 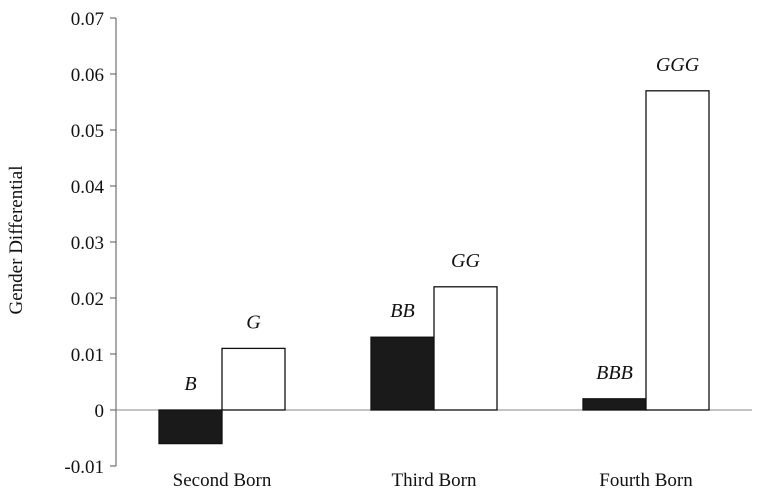 What do you see at coordinates (87, 243) in the screenshot?
I see `y-tick-label: 0.03` at bounding box center [87, 243].